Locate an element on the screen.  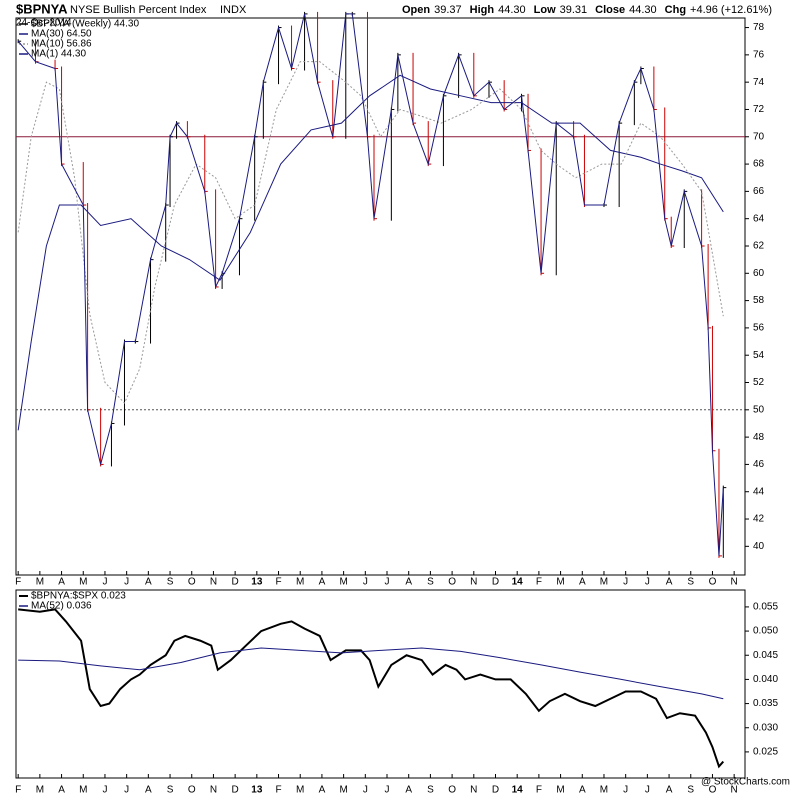
y-tick-label: 0.055 is located at coordinates (765, 607).